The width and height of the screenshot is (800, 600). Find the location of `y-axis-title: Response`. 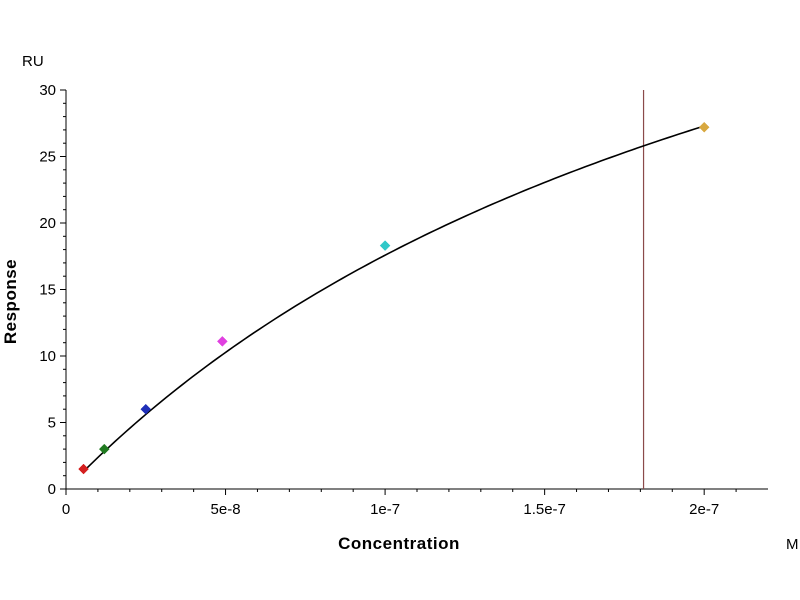

y-axis-title: Response is located at coordinates (10, 301).